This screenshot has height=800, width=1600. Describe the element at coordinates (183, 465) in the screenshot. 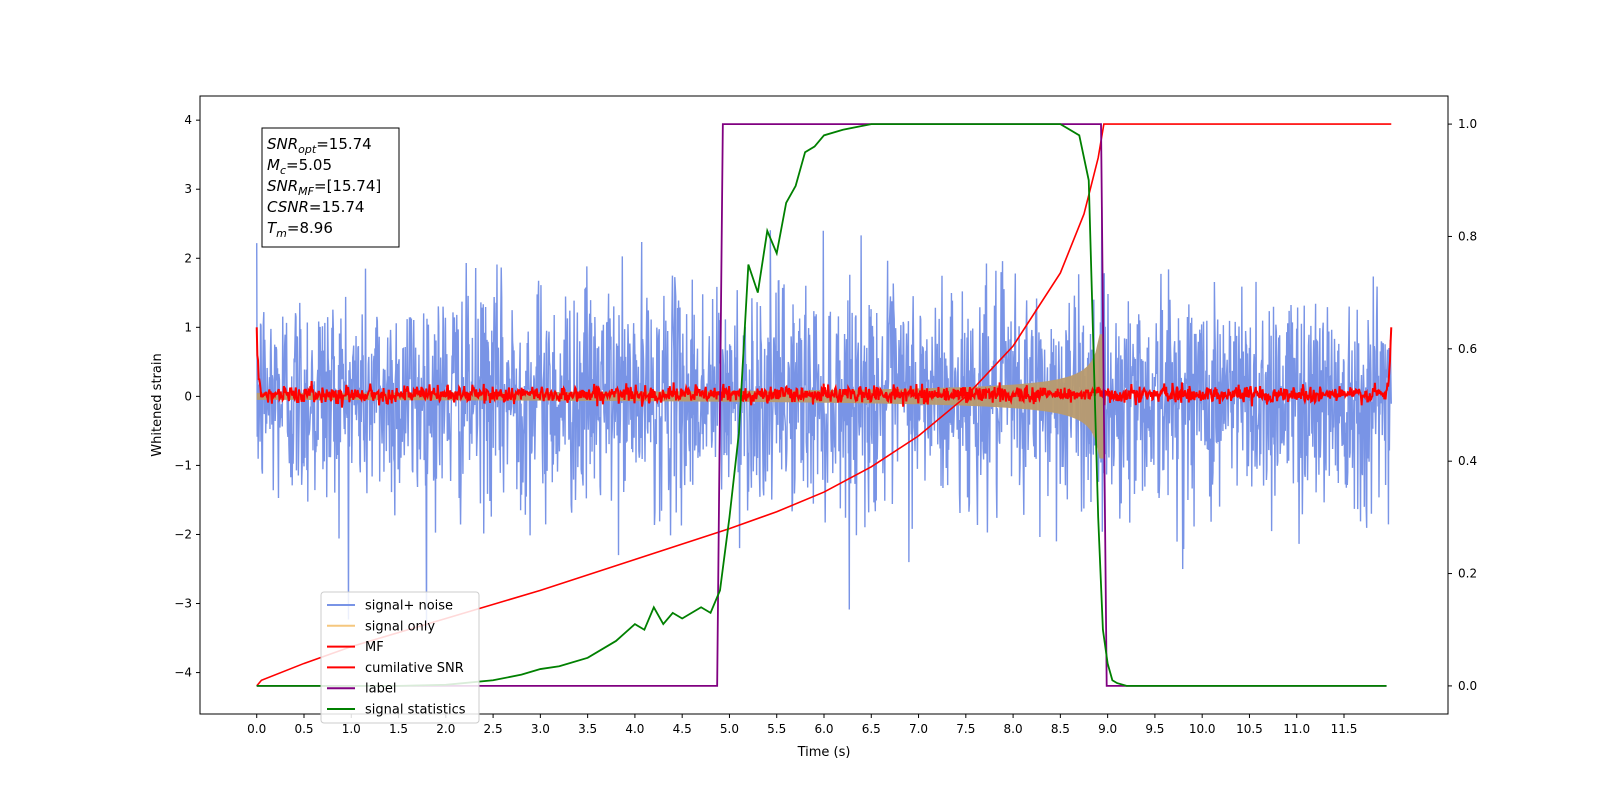

I see `y-tick-label: −1` at that location.